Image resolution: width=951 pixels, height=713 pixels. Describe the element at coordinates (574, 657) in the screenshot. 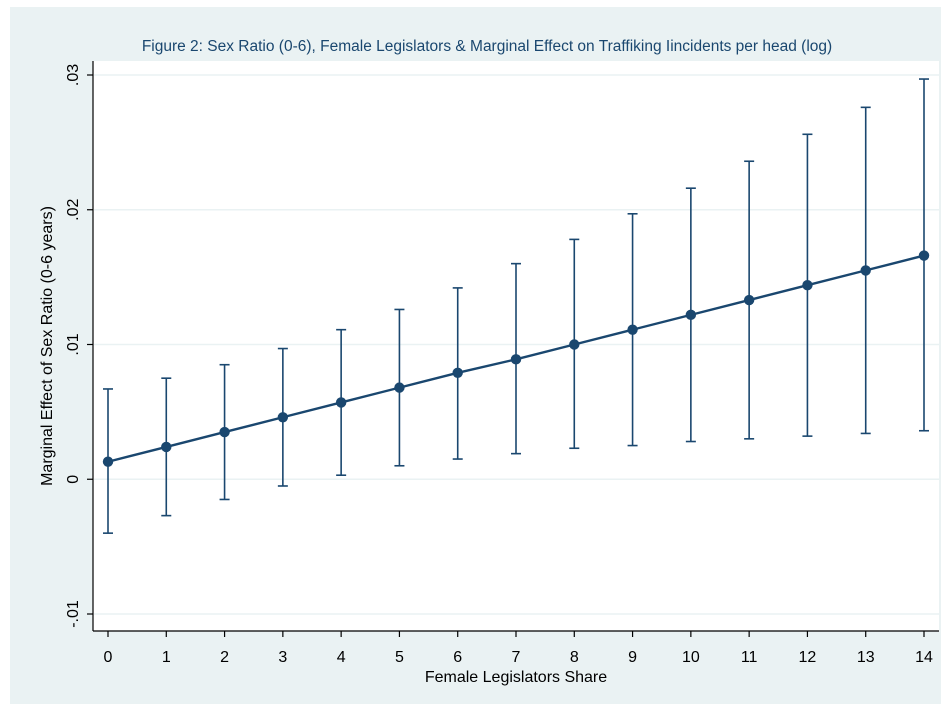

I see `x-tick-label-8: 8` at that location.